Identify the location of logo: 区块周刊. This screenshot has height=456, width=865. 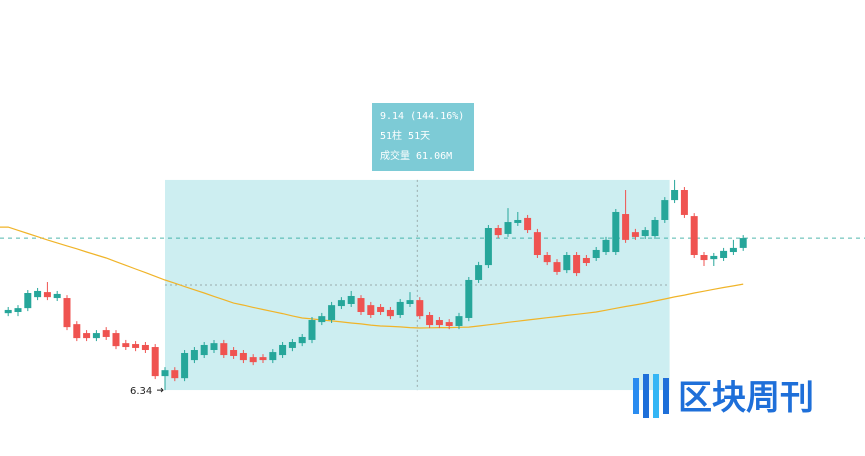
(723, 396).